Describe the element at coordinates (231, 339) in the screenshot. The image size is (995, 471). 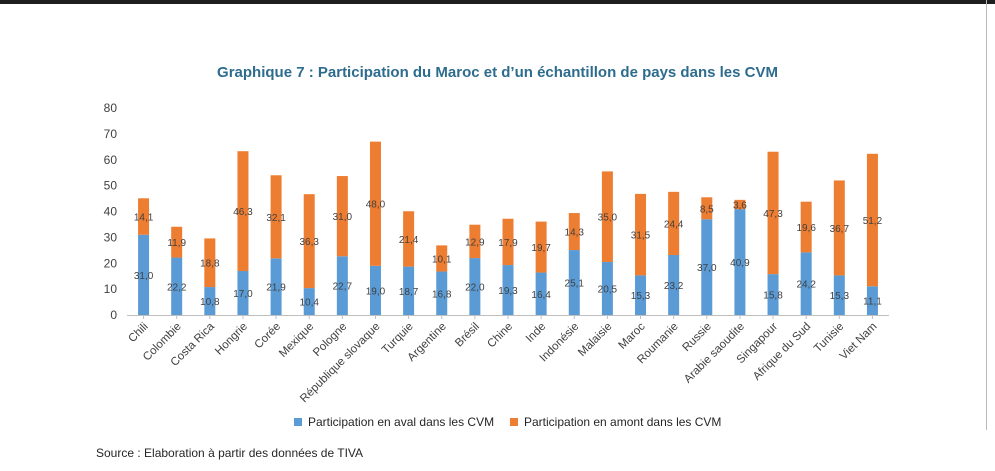
I see `x-tick-label: Hongrie` at that location.